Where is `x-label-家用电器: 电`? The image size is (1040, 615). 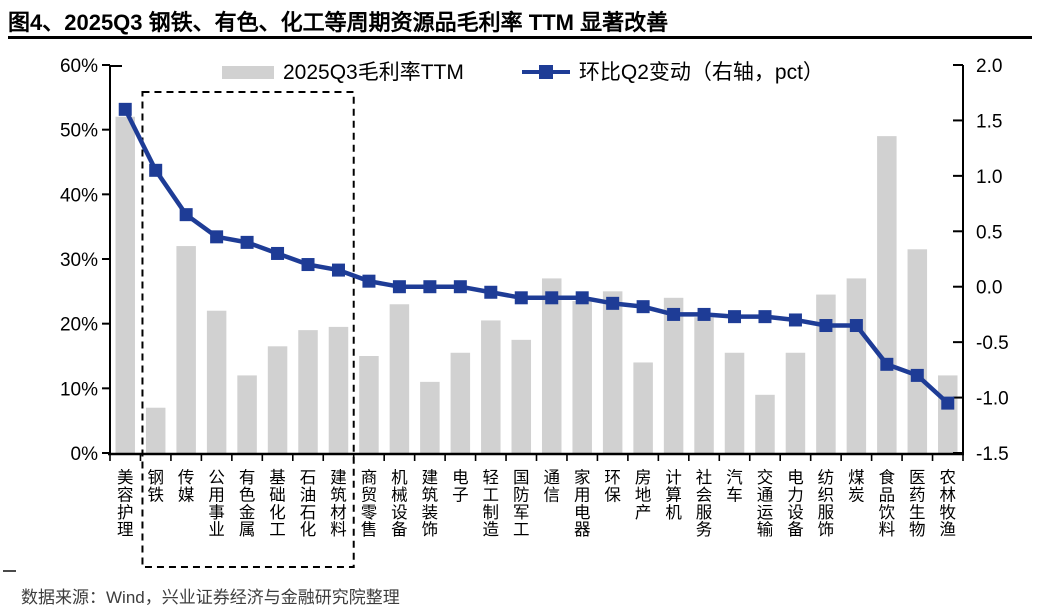
x-label-家用电器: 电 is located at coordinates (582, 512).